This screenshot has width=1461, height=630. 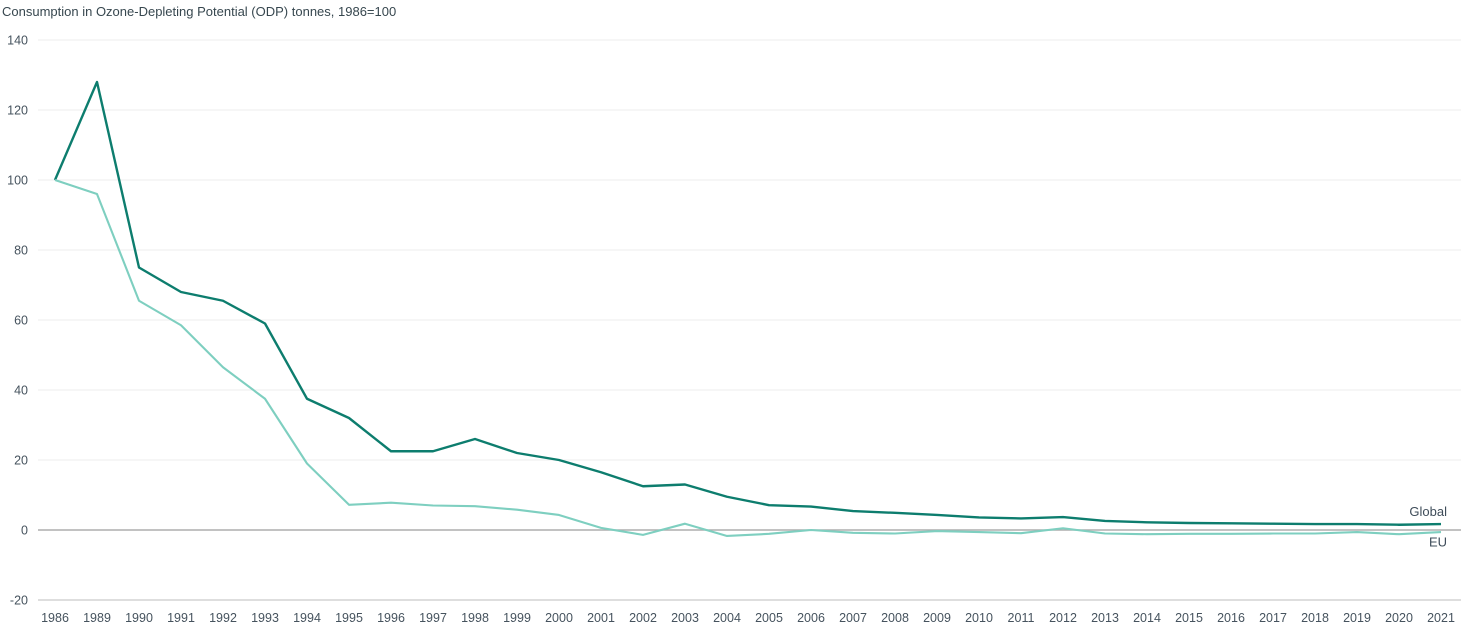 What do you see at coordinates (811, 618) in the screenshot?
I see `x-axis-tick-label: 2006` at bounding box center [811, 618].